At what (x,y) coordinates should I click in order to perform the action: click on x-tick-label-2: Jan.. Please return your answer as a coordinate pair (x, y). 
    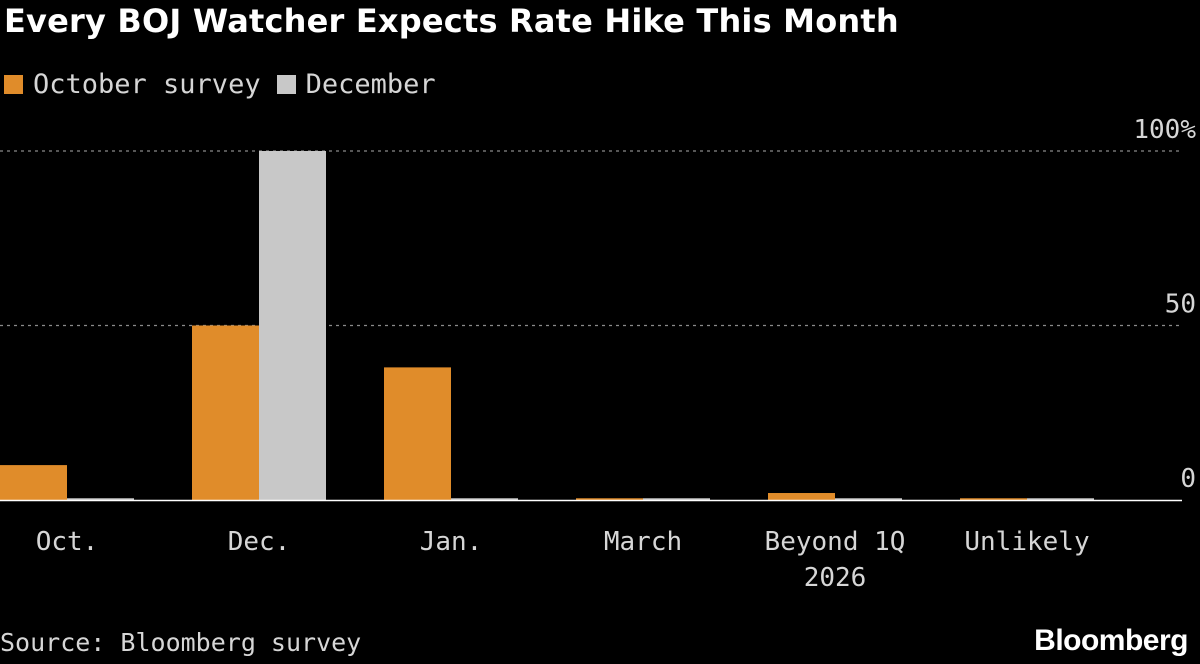
    Looking at the image, I should click on (451, 542).